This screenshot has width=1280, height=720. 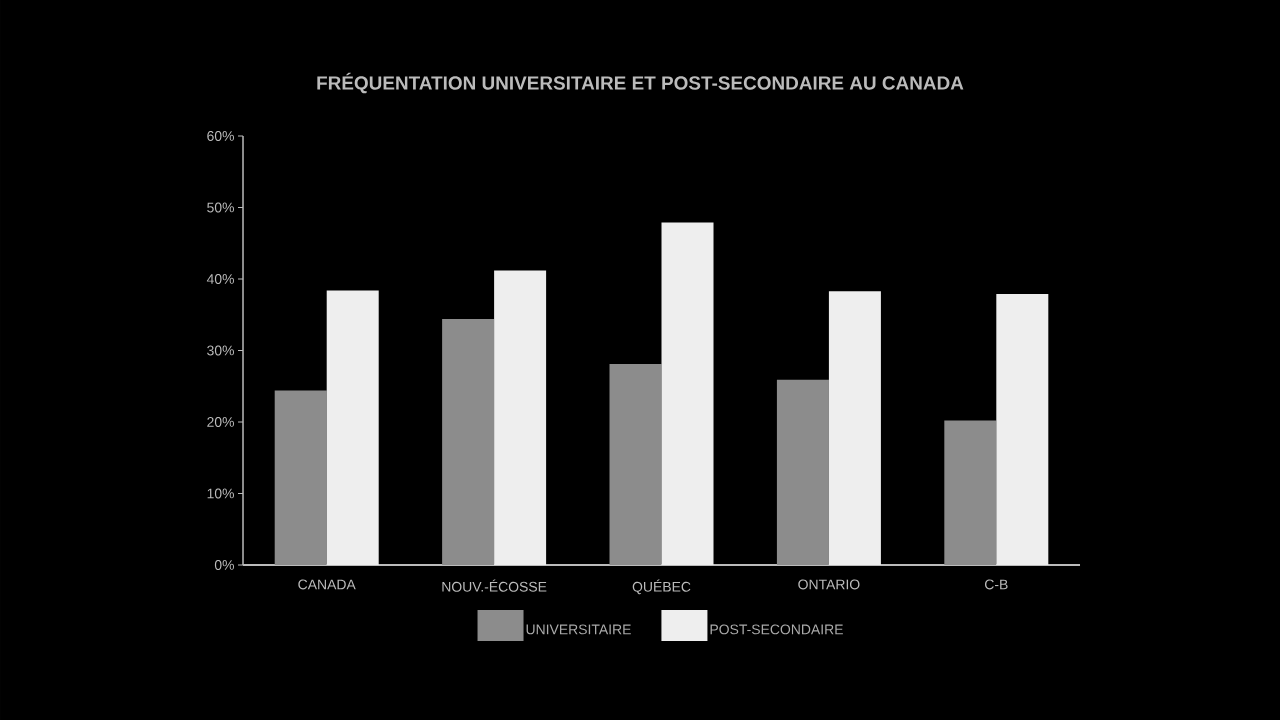 I want to click on x-tick-label: QUÉBEC, so click(x=661, y=587).